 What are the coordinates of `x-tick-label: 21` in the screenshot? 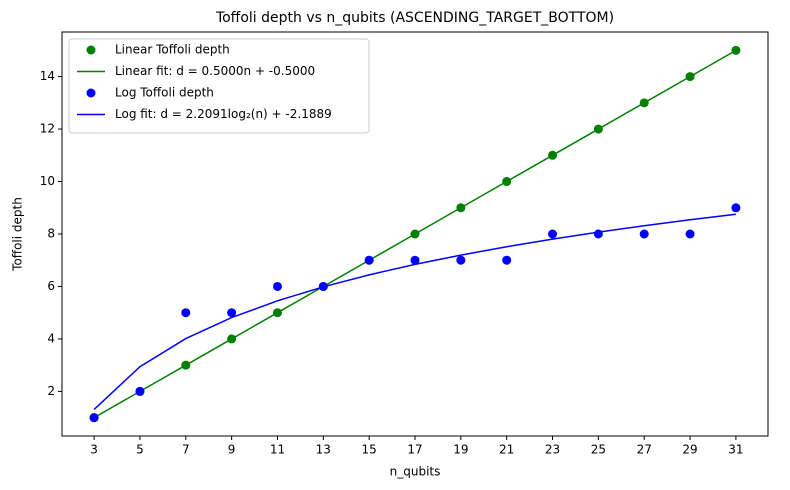 It's located at (506, 450).